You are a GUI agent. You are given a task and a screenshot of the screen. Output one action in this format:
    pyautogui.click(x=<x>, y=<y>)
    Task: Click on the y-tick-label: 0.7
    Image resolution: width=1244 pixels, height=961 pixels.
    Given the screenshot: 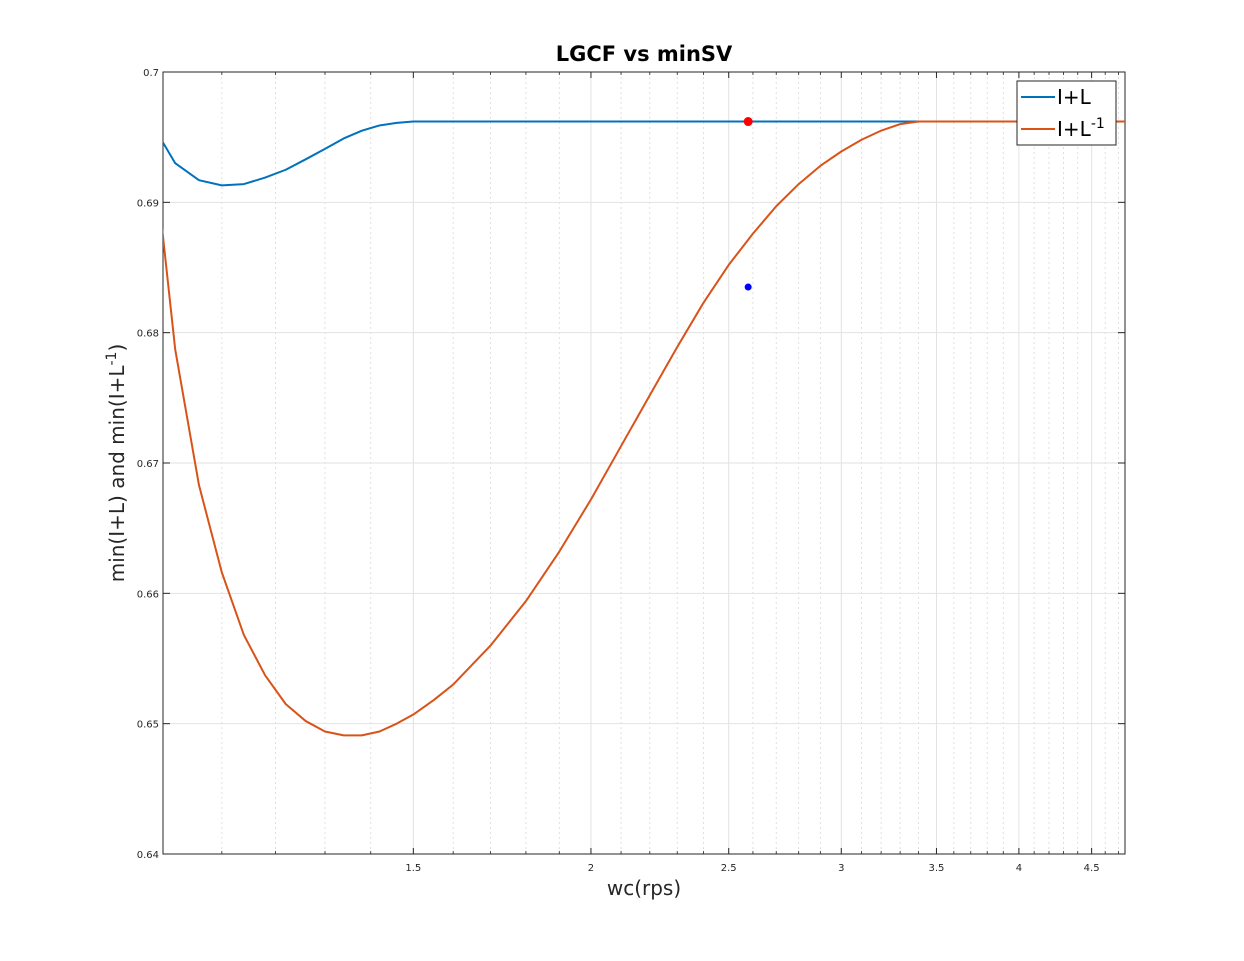 What is the action you would take?
    pyautogui.click(x=151, y=73)
    